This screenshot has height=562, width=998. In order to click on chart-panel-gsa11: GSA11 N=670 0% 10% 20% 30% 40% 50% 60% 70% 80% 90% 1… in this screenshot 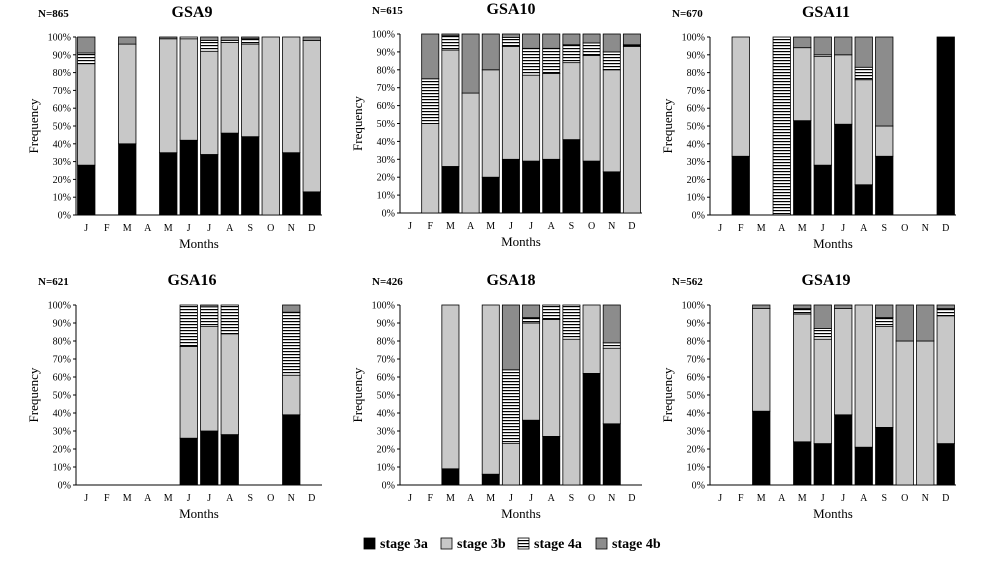, I will do `click(808, 127)`.